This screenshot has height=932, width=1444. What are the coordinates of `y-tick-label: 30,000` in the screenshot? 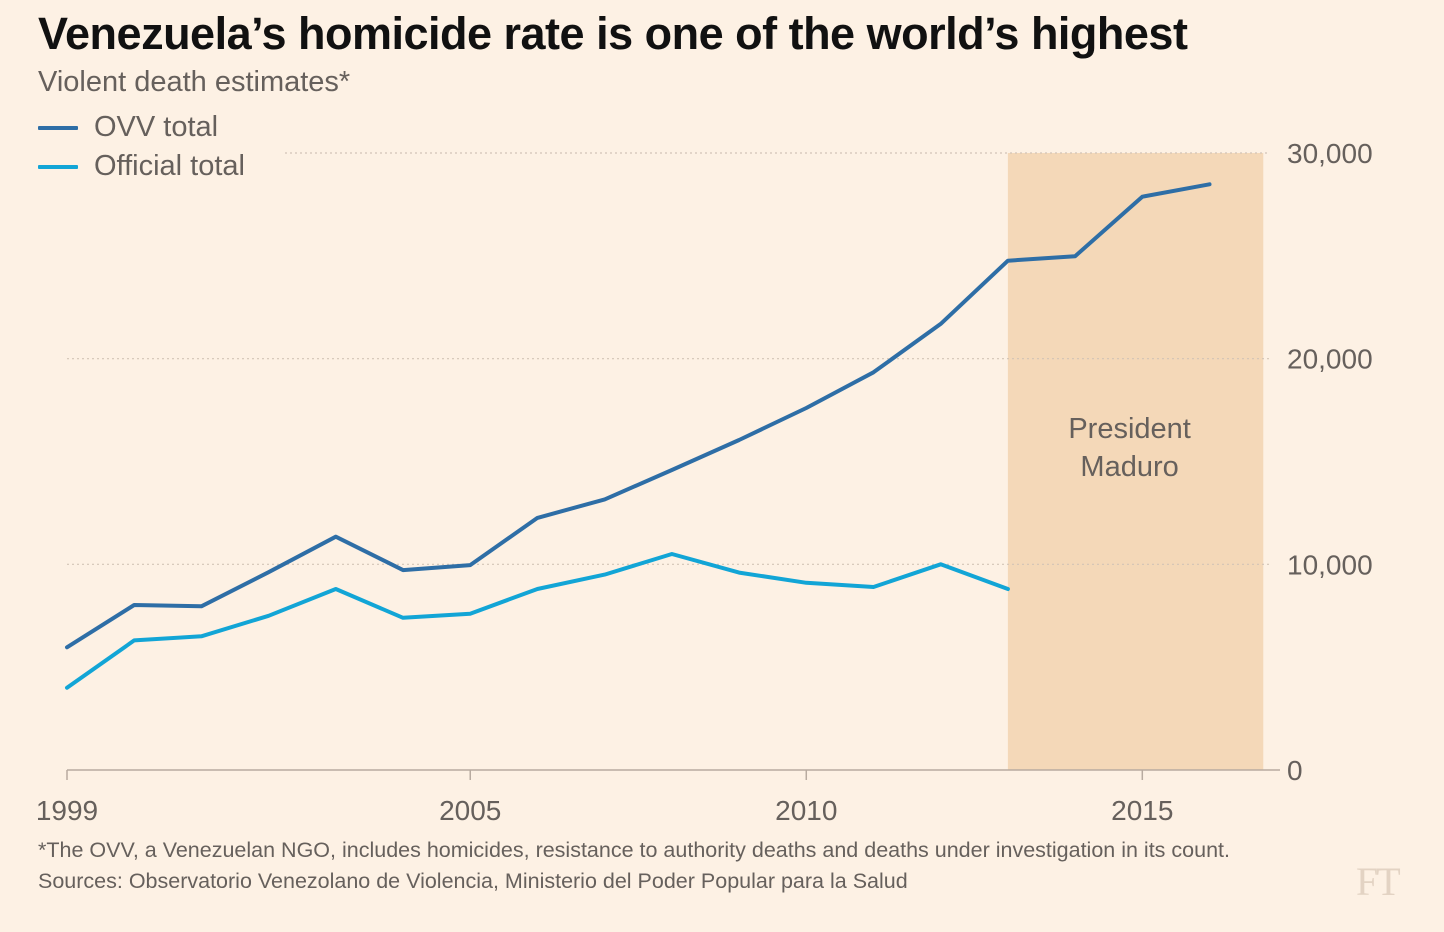 It's located at (1330, 153).